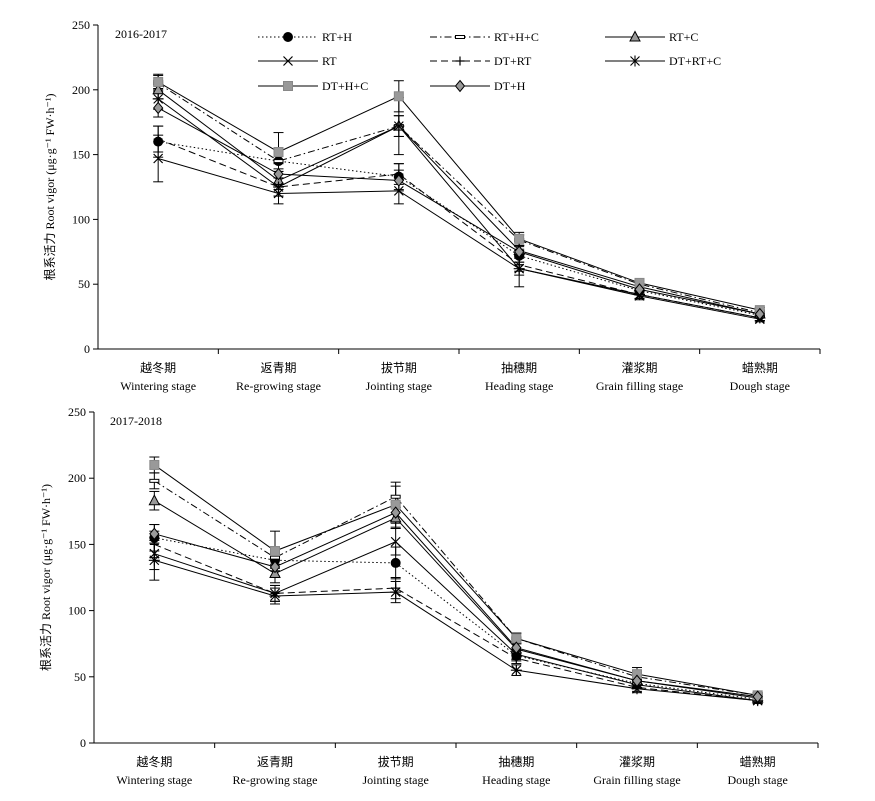  What do you see at coordinates (651, 37) in the screenshot?
I see `legend-item: RT+C` at bounding box center [651, 37].